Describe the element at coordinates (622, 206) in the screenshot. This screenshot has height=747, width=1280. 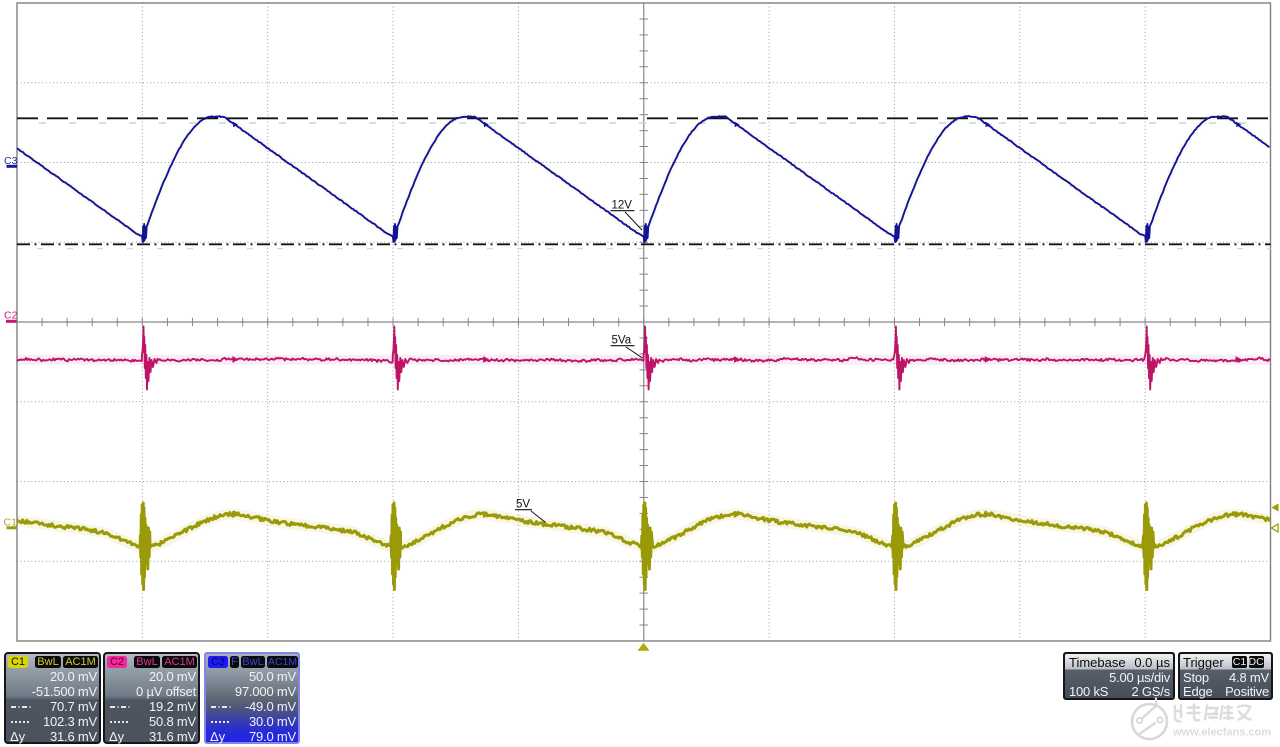
I see `svg-text: 12V` at that location.